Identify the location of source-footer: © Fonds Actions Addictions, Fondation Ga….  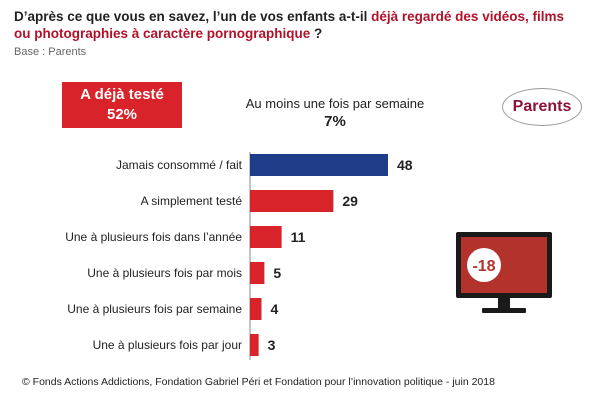
(258, 382).